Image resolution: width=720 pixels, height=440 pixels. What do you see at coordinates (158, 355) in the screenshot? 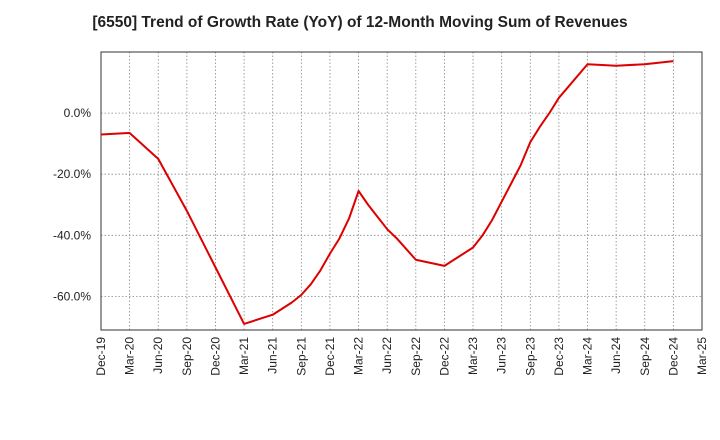
I see `x-tick-label: Jun-20` at bounding box center [158, 355].